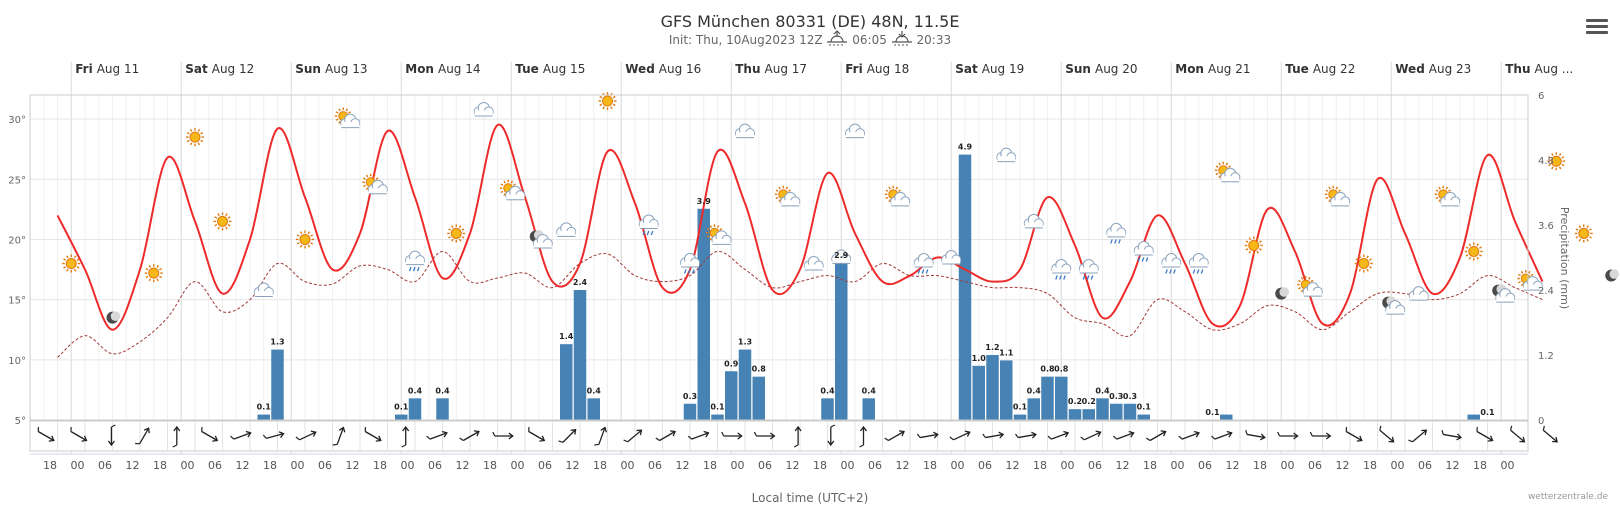 The width and height of the screenshot is (1620, 508). Describe the element at coordinates (1447, 196) in the screenshot. I see `sun-cloud-icon` at that location.